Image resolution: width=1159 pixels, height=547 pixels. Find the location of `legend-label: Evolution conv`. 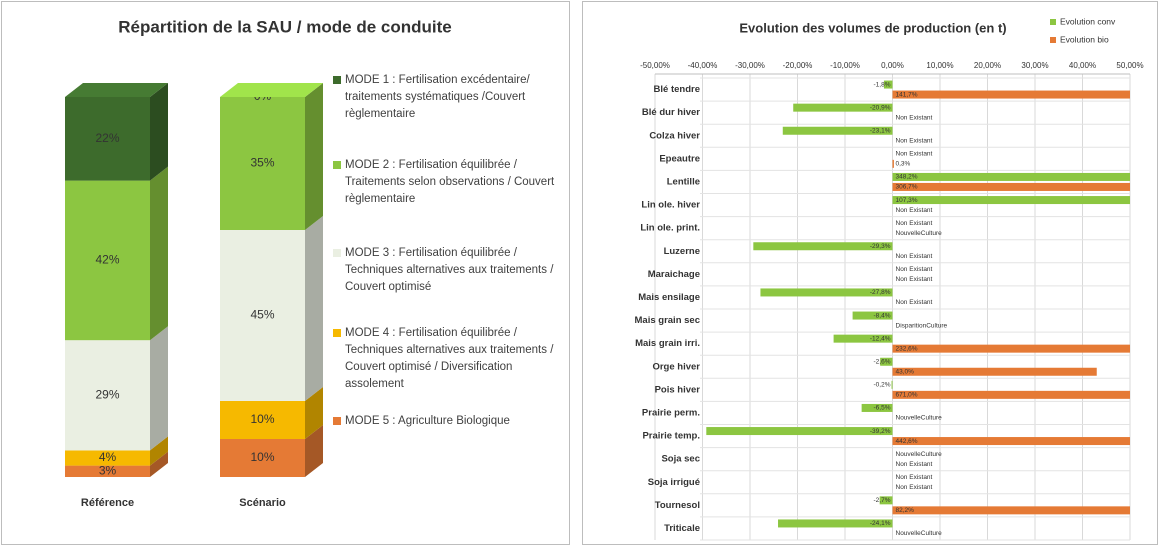

legend-label: Evolution conv is located at coordinates (1088, 21).